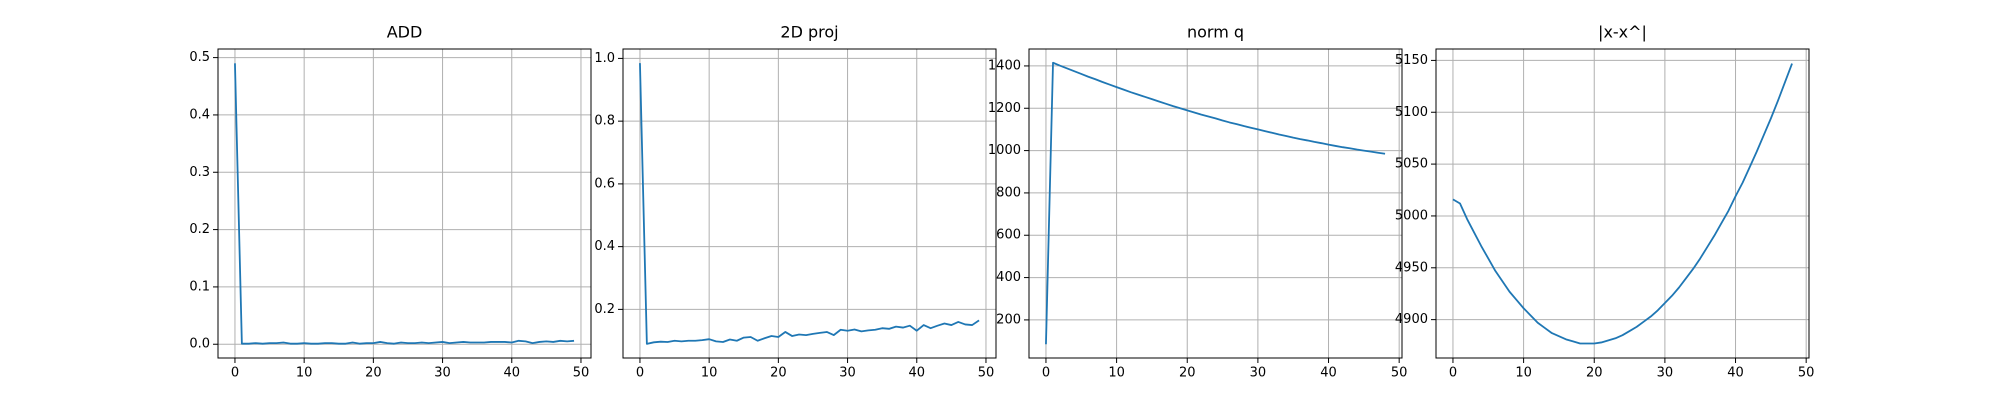  Describe the element at coordinates (199, 172) in the screenshot. I see `y-tick-label: 0.3` at that location.